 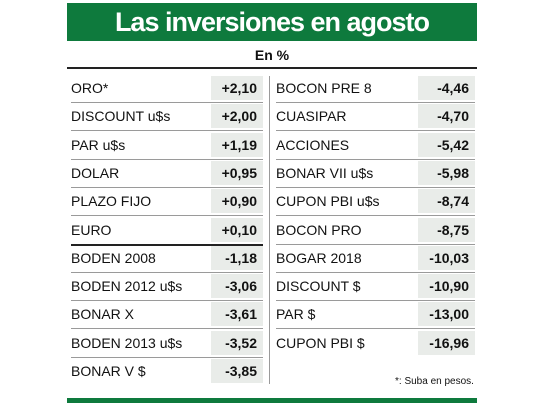 I want to click on row-label: BONAR VII u$s, so click(x=325, y=173).